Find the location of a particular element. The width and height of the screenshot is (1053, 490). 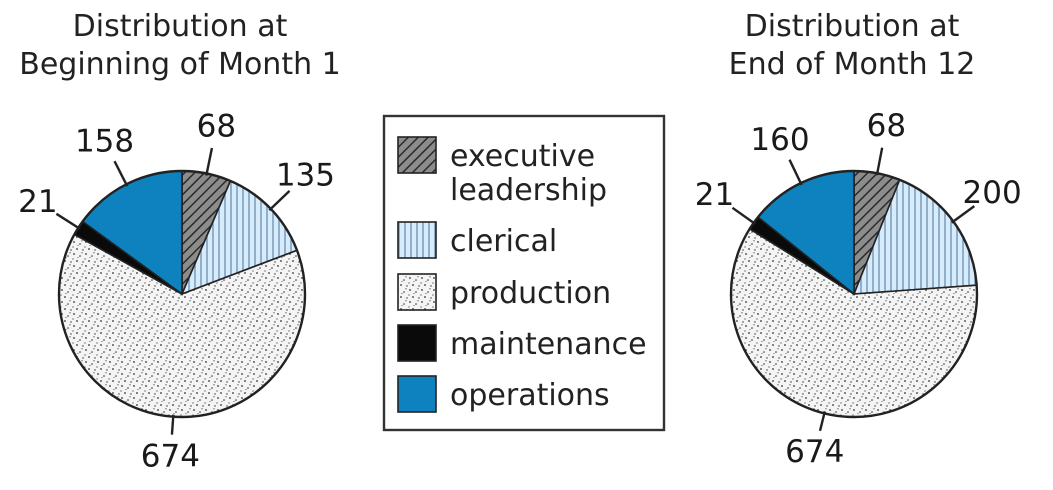

legend-swatch-executive-leadership is located at coordinates (417, 155).